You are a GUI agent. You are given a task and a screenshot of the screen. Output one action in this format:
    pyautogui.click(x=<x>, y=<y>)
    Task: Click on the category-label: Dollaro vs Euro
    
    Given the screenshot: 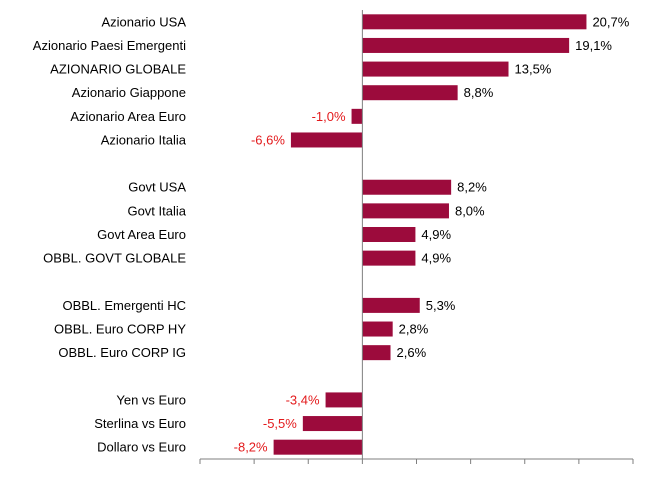 What is the action you would take?
    pyautogui.click(x=141, y=447)
    